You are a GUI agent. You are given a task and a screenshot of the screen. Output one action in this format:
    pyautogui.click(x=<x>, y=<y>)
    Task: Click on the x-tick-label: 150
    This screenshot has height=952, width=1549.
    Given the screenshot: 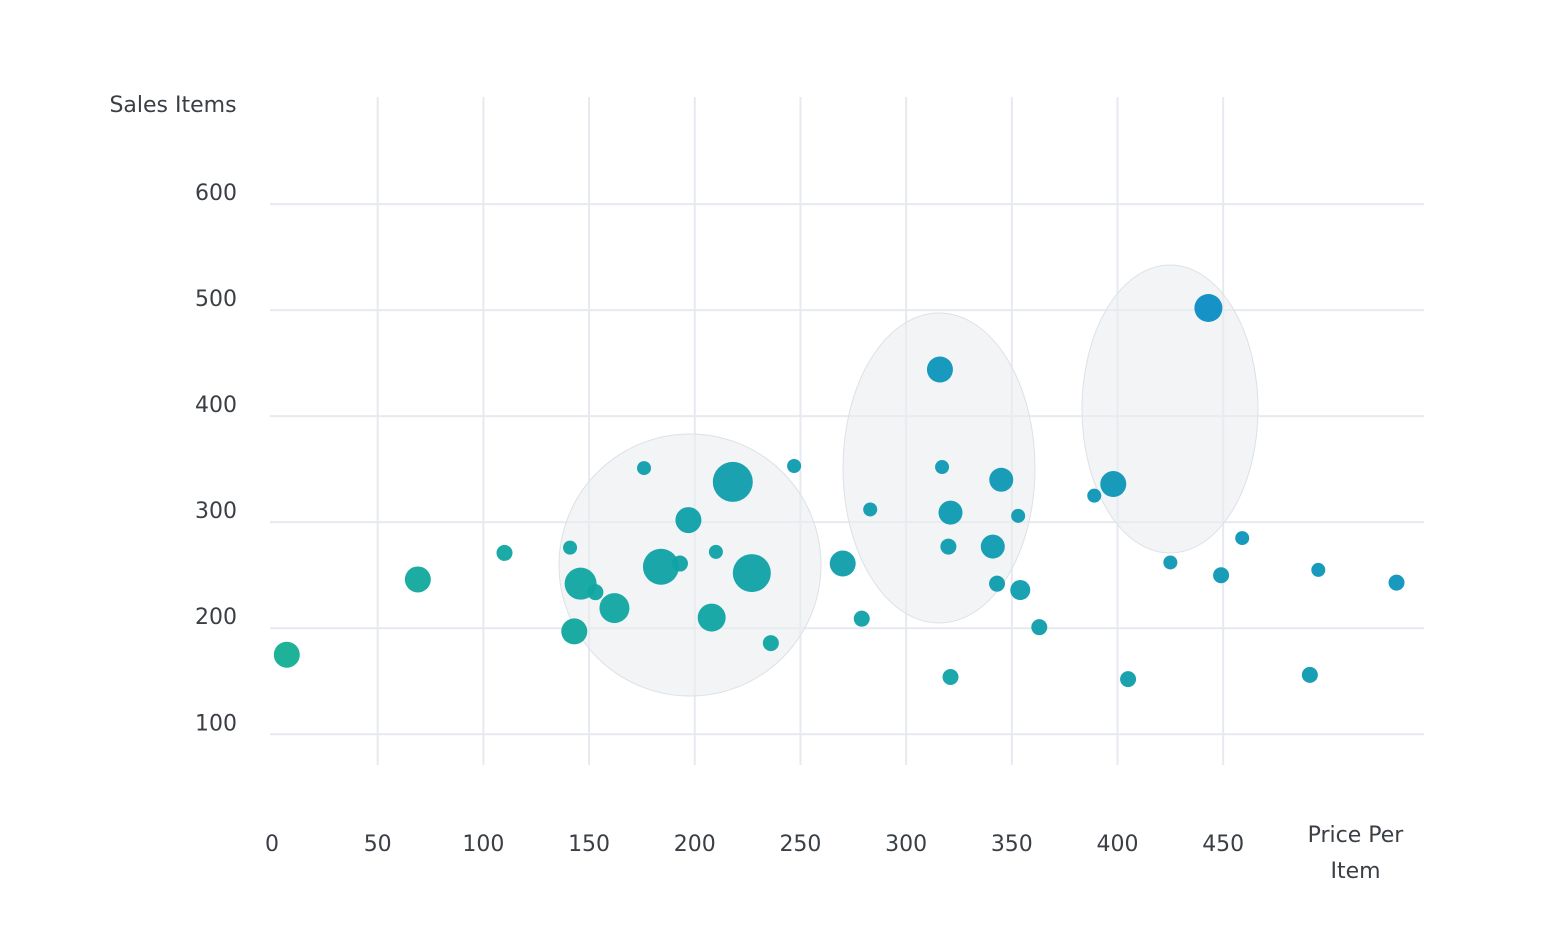 What is the action you would take?
    pyautogui.click(x=589, y=844)
    